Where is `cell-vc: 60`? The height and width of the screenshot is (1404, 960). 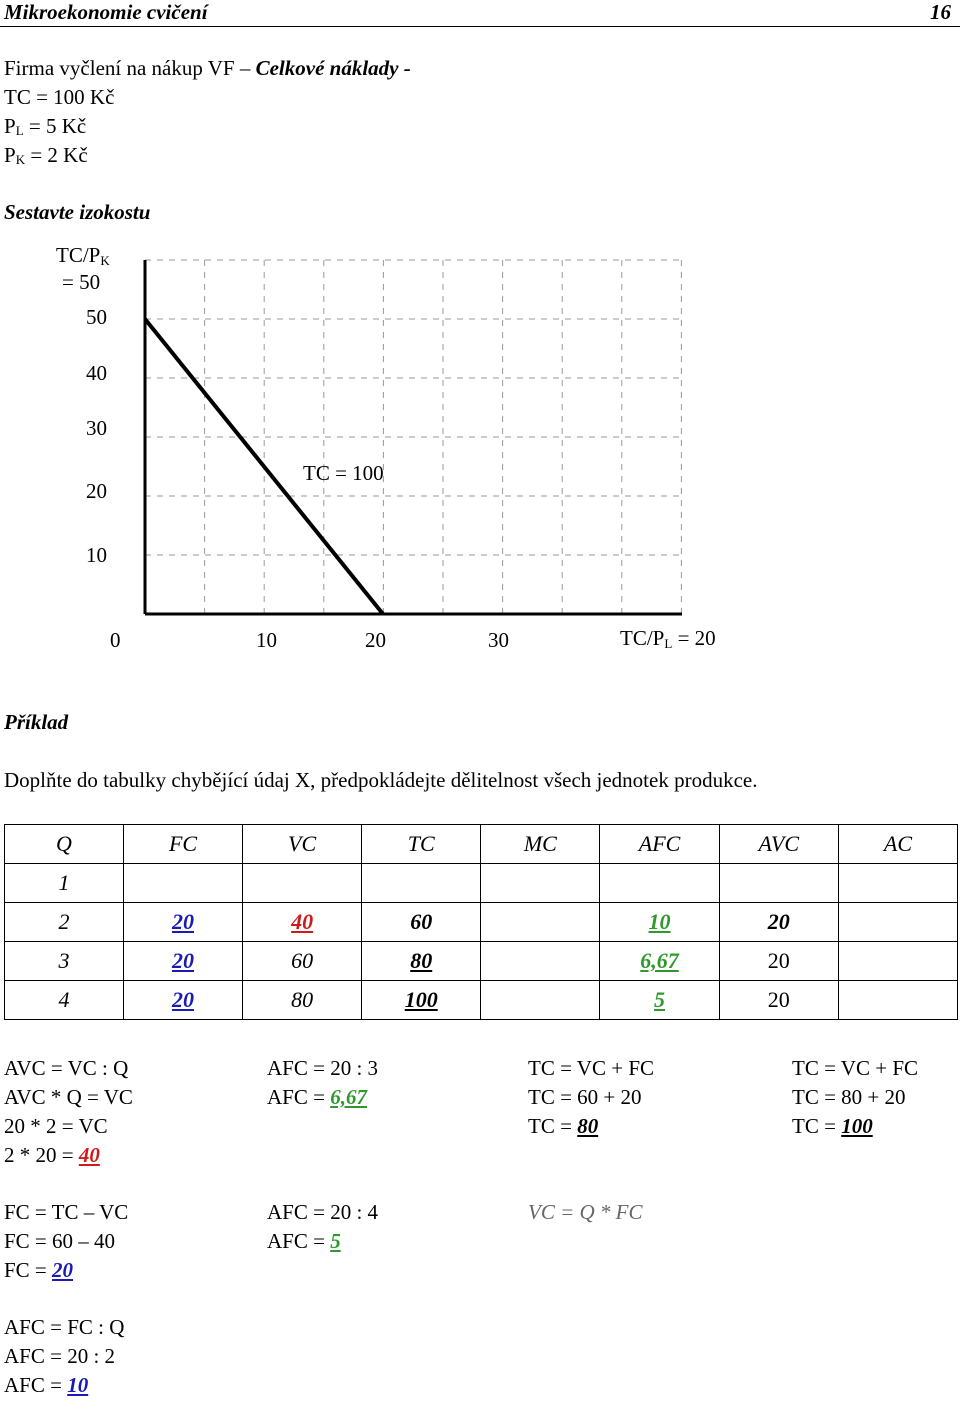 cell-vc: 60 is located at coordinates (302, 961).